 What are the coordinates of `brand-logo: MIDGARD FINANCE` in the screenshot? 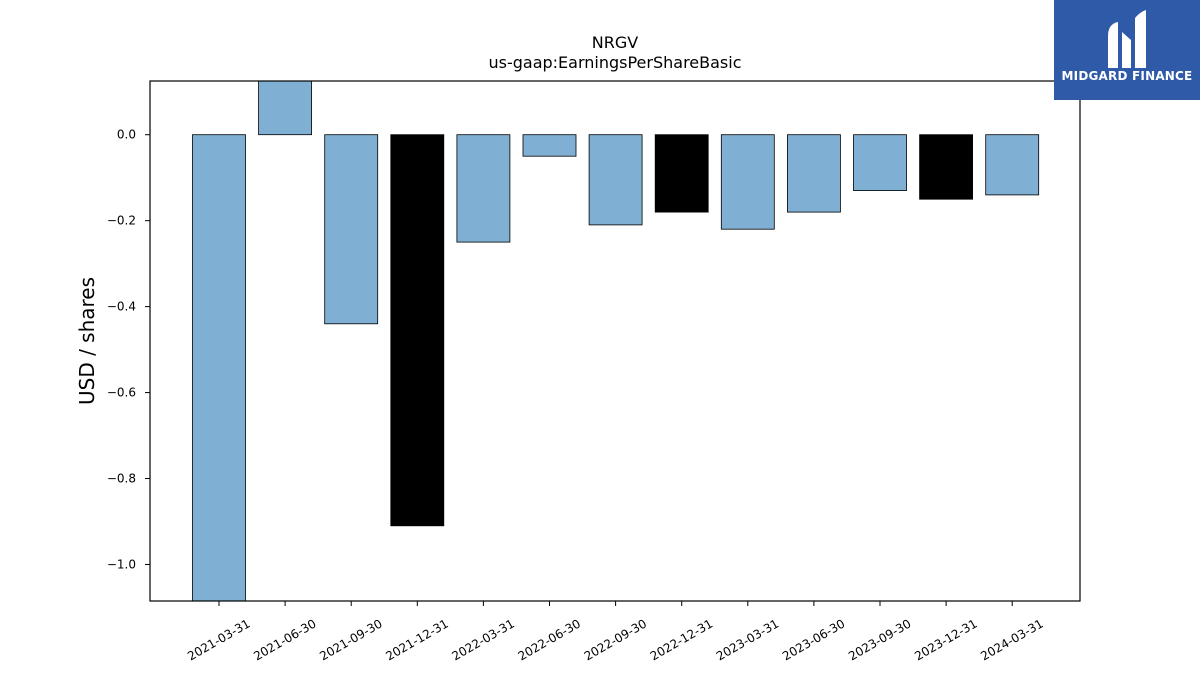 It's located at (1127, 50).